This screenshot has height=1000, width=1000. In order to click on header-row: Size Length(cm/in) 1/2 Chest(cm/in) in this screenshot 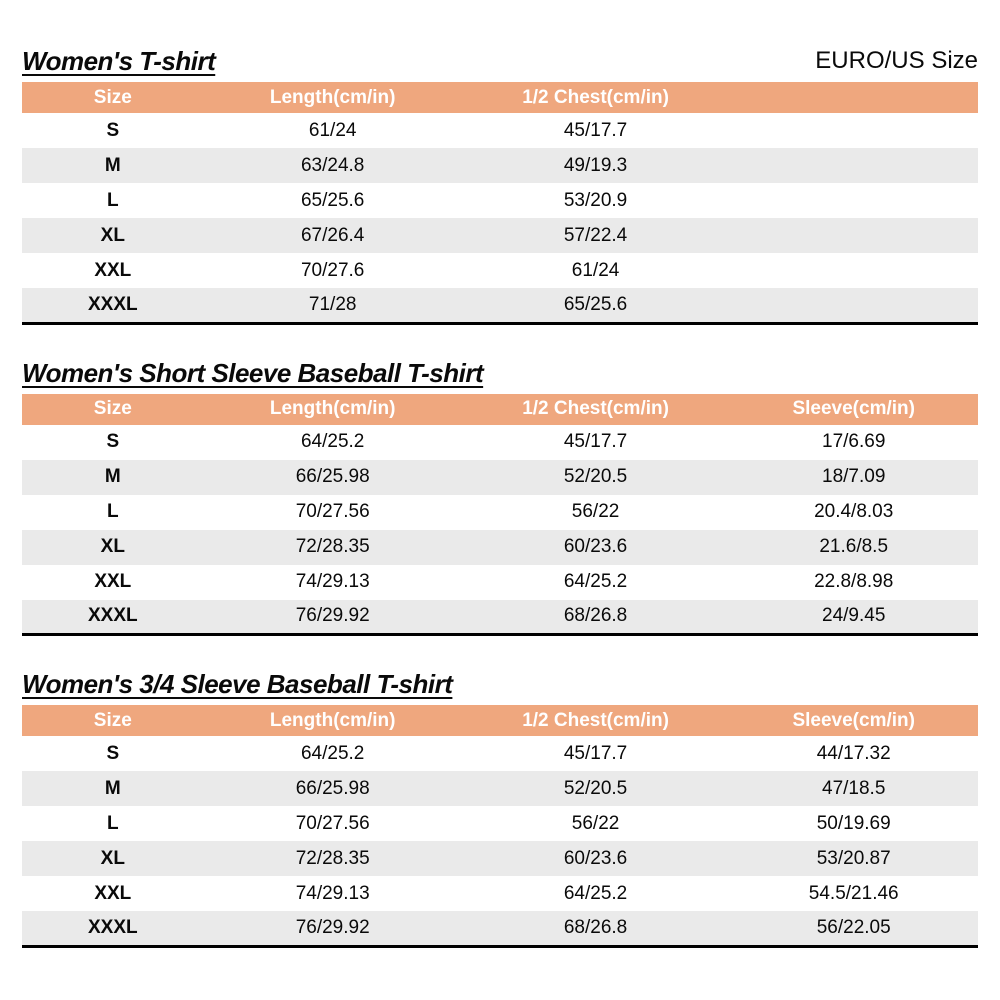, I will do `click(500, 97)`.